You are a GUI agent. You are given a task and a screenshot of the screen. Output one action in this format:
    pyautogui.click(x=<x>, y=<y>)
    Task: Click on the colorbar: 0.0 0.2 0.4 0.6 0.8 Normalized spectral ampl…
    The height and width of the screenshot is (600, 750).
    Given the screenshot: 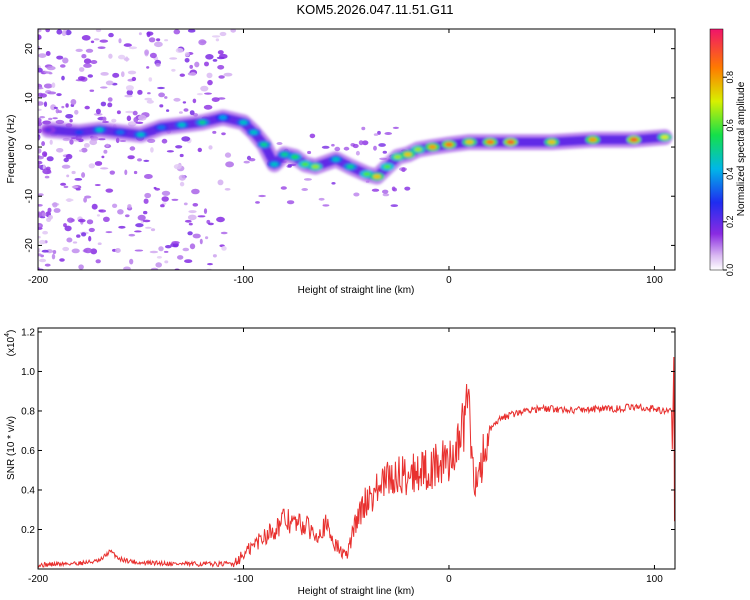 What is the action you would take?
    pyautogui.click(x=728, y=152)
    